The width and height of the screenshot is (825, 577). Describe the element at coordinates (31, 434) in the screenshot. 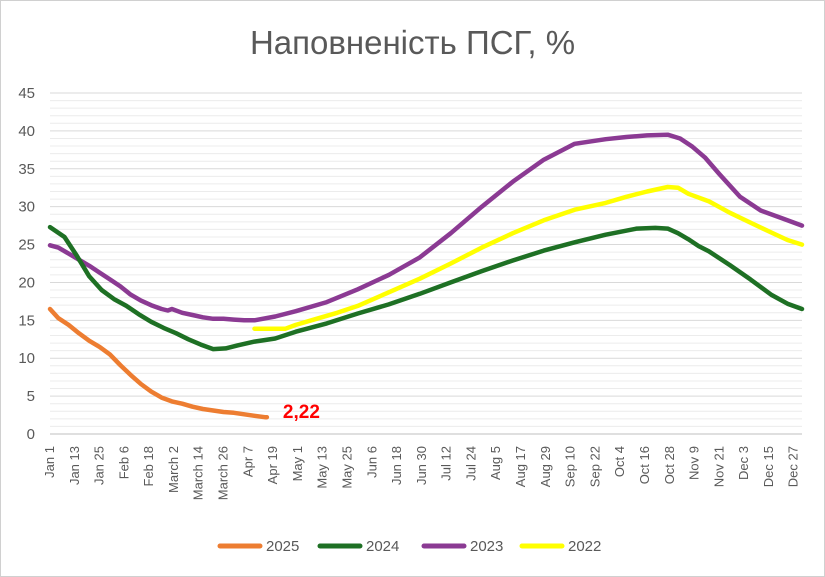

I see `y-tick-label: 0` at that location.